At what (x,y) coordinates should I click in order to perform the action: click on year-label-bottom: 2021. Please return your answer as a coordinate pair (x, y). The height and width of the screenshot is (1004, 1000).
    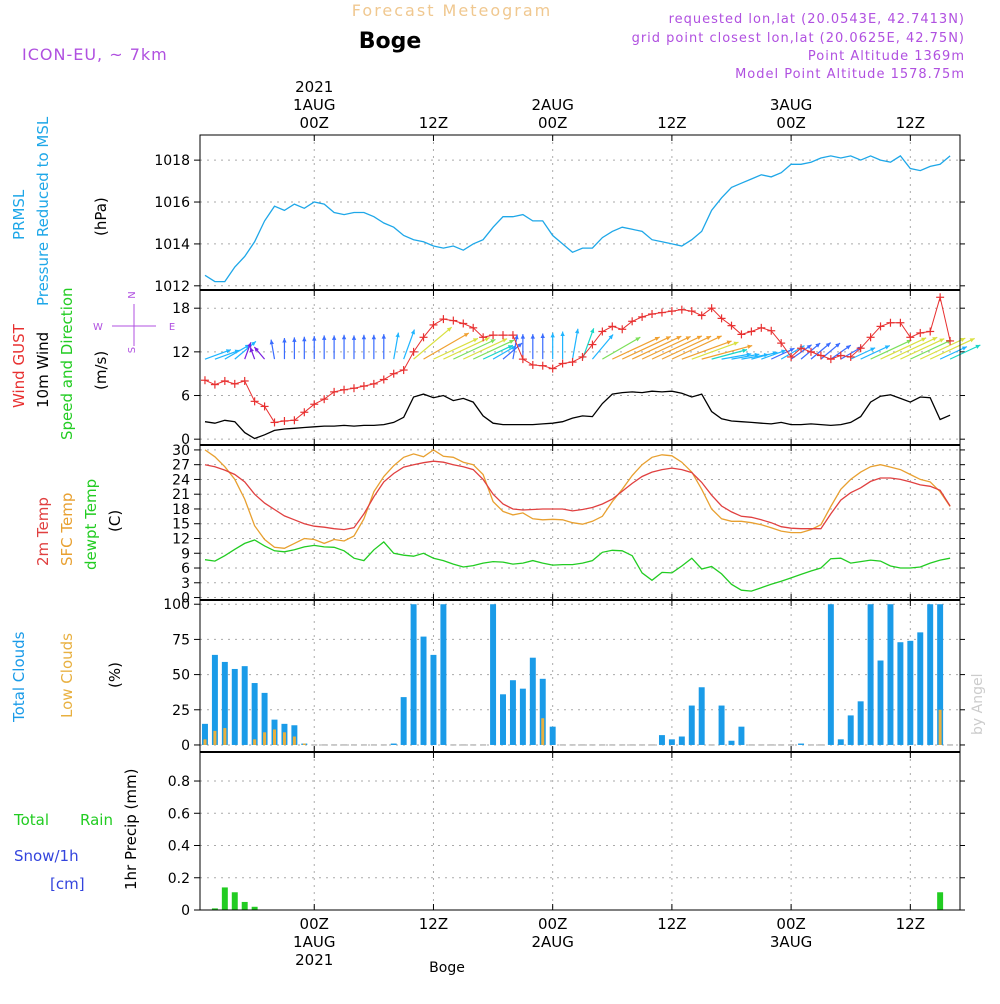
    Looking at the image, I should click on (314, 960).